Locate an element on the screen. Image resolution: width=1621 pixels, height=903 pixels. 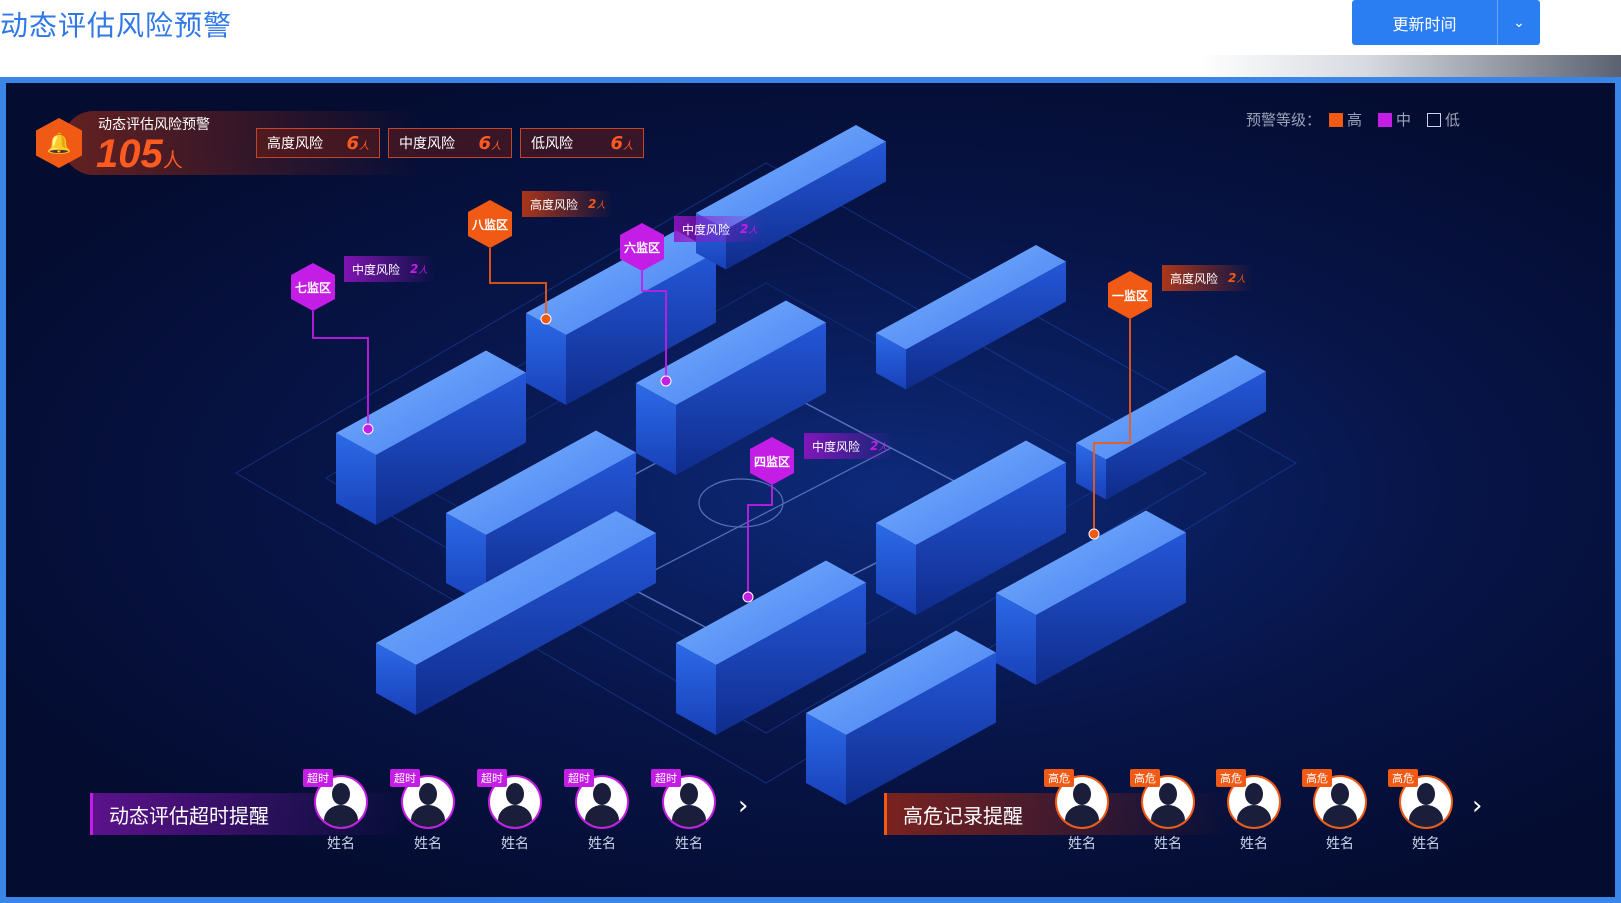
update-time-button: 更新时间 ⌄ is located at coordinates (1446, 22).